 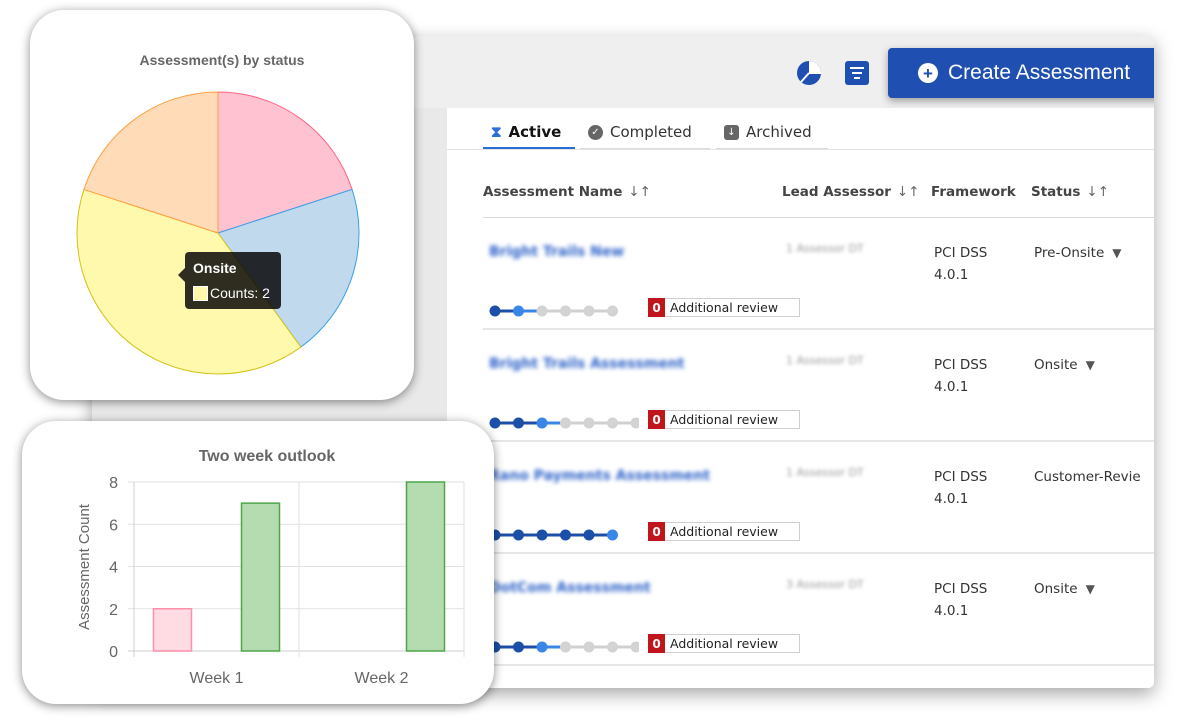 I want to click on x-tick-label: Week 1, so click(x=217, y=678).